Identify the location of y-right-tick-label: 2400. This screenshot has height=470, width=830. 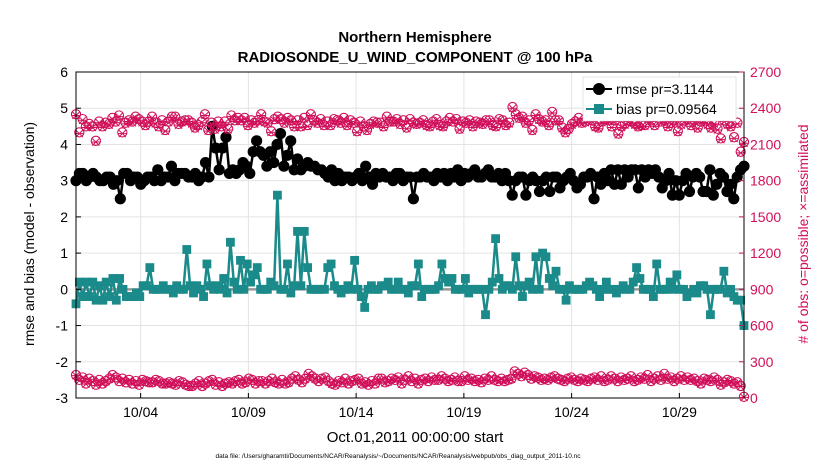
(765, 108).